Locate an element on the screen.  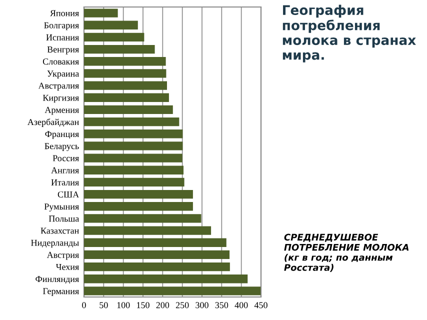
x-tick-label: 350 is located at coordinates (221, 305).